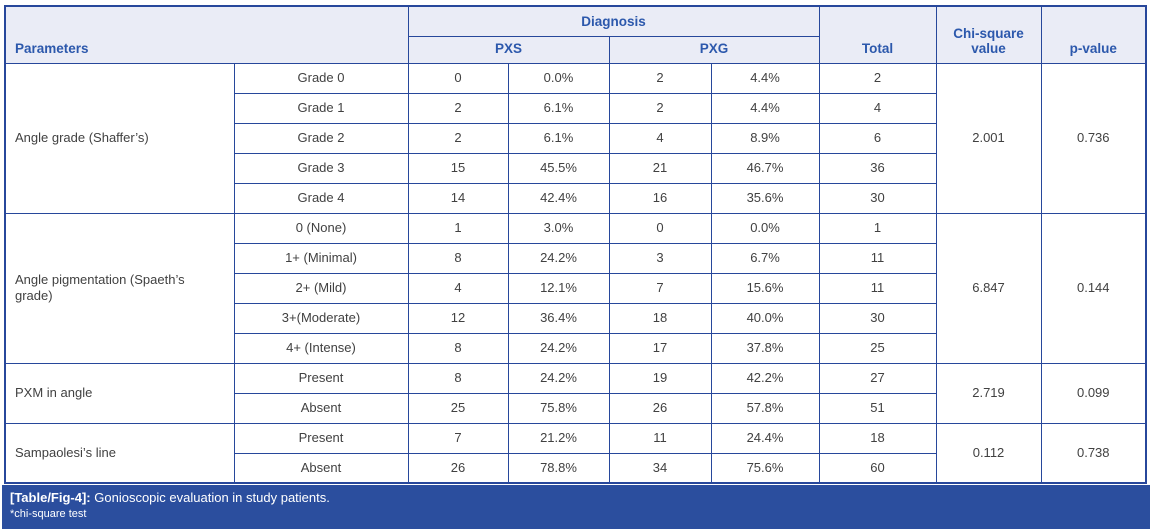 Image resolution: width=1150 pixels, height=529 pixels. I want to click on total-cell: 11, so click(877, 258).